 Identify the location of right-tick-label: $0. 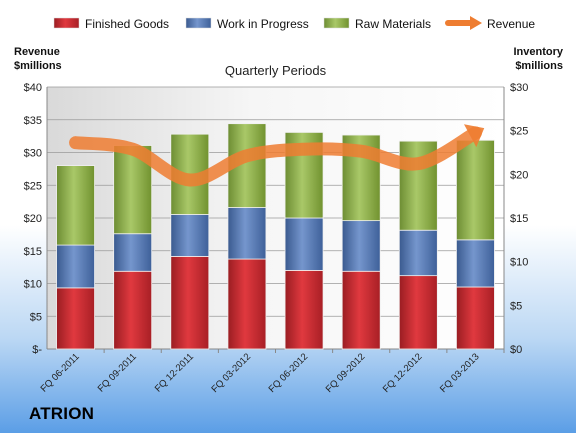
(516, 350).